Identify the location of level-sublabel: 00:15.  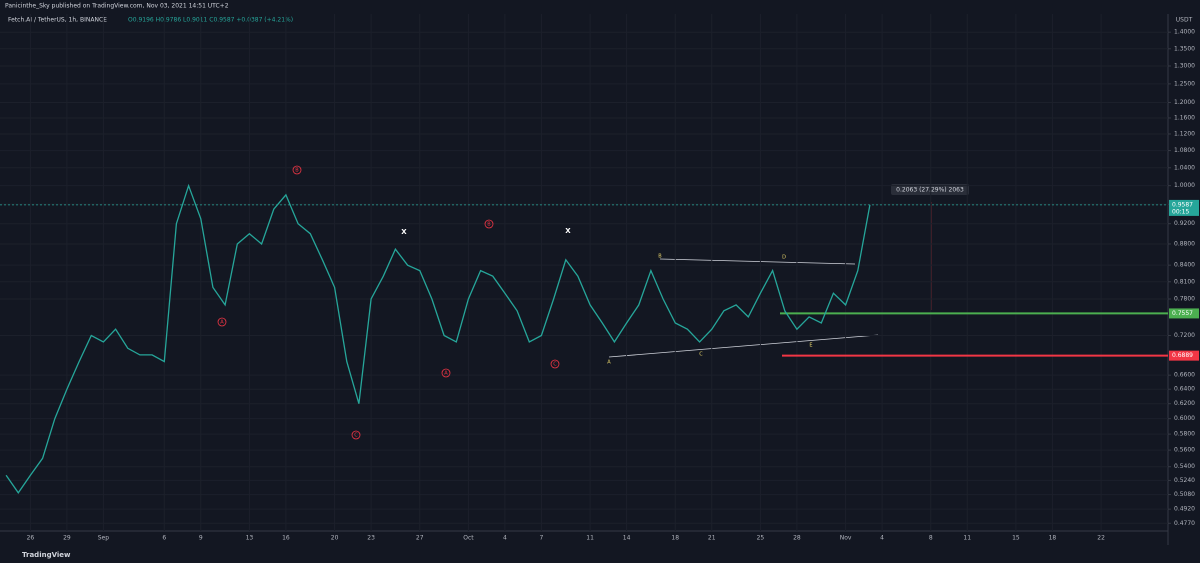
(1180, 211).